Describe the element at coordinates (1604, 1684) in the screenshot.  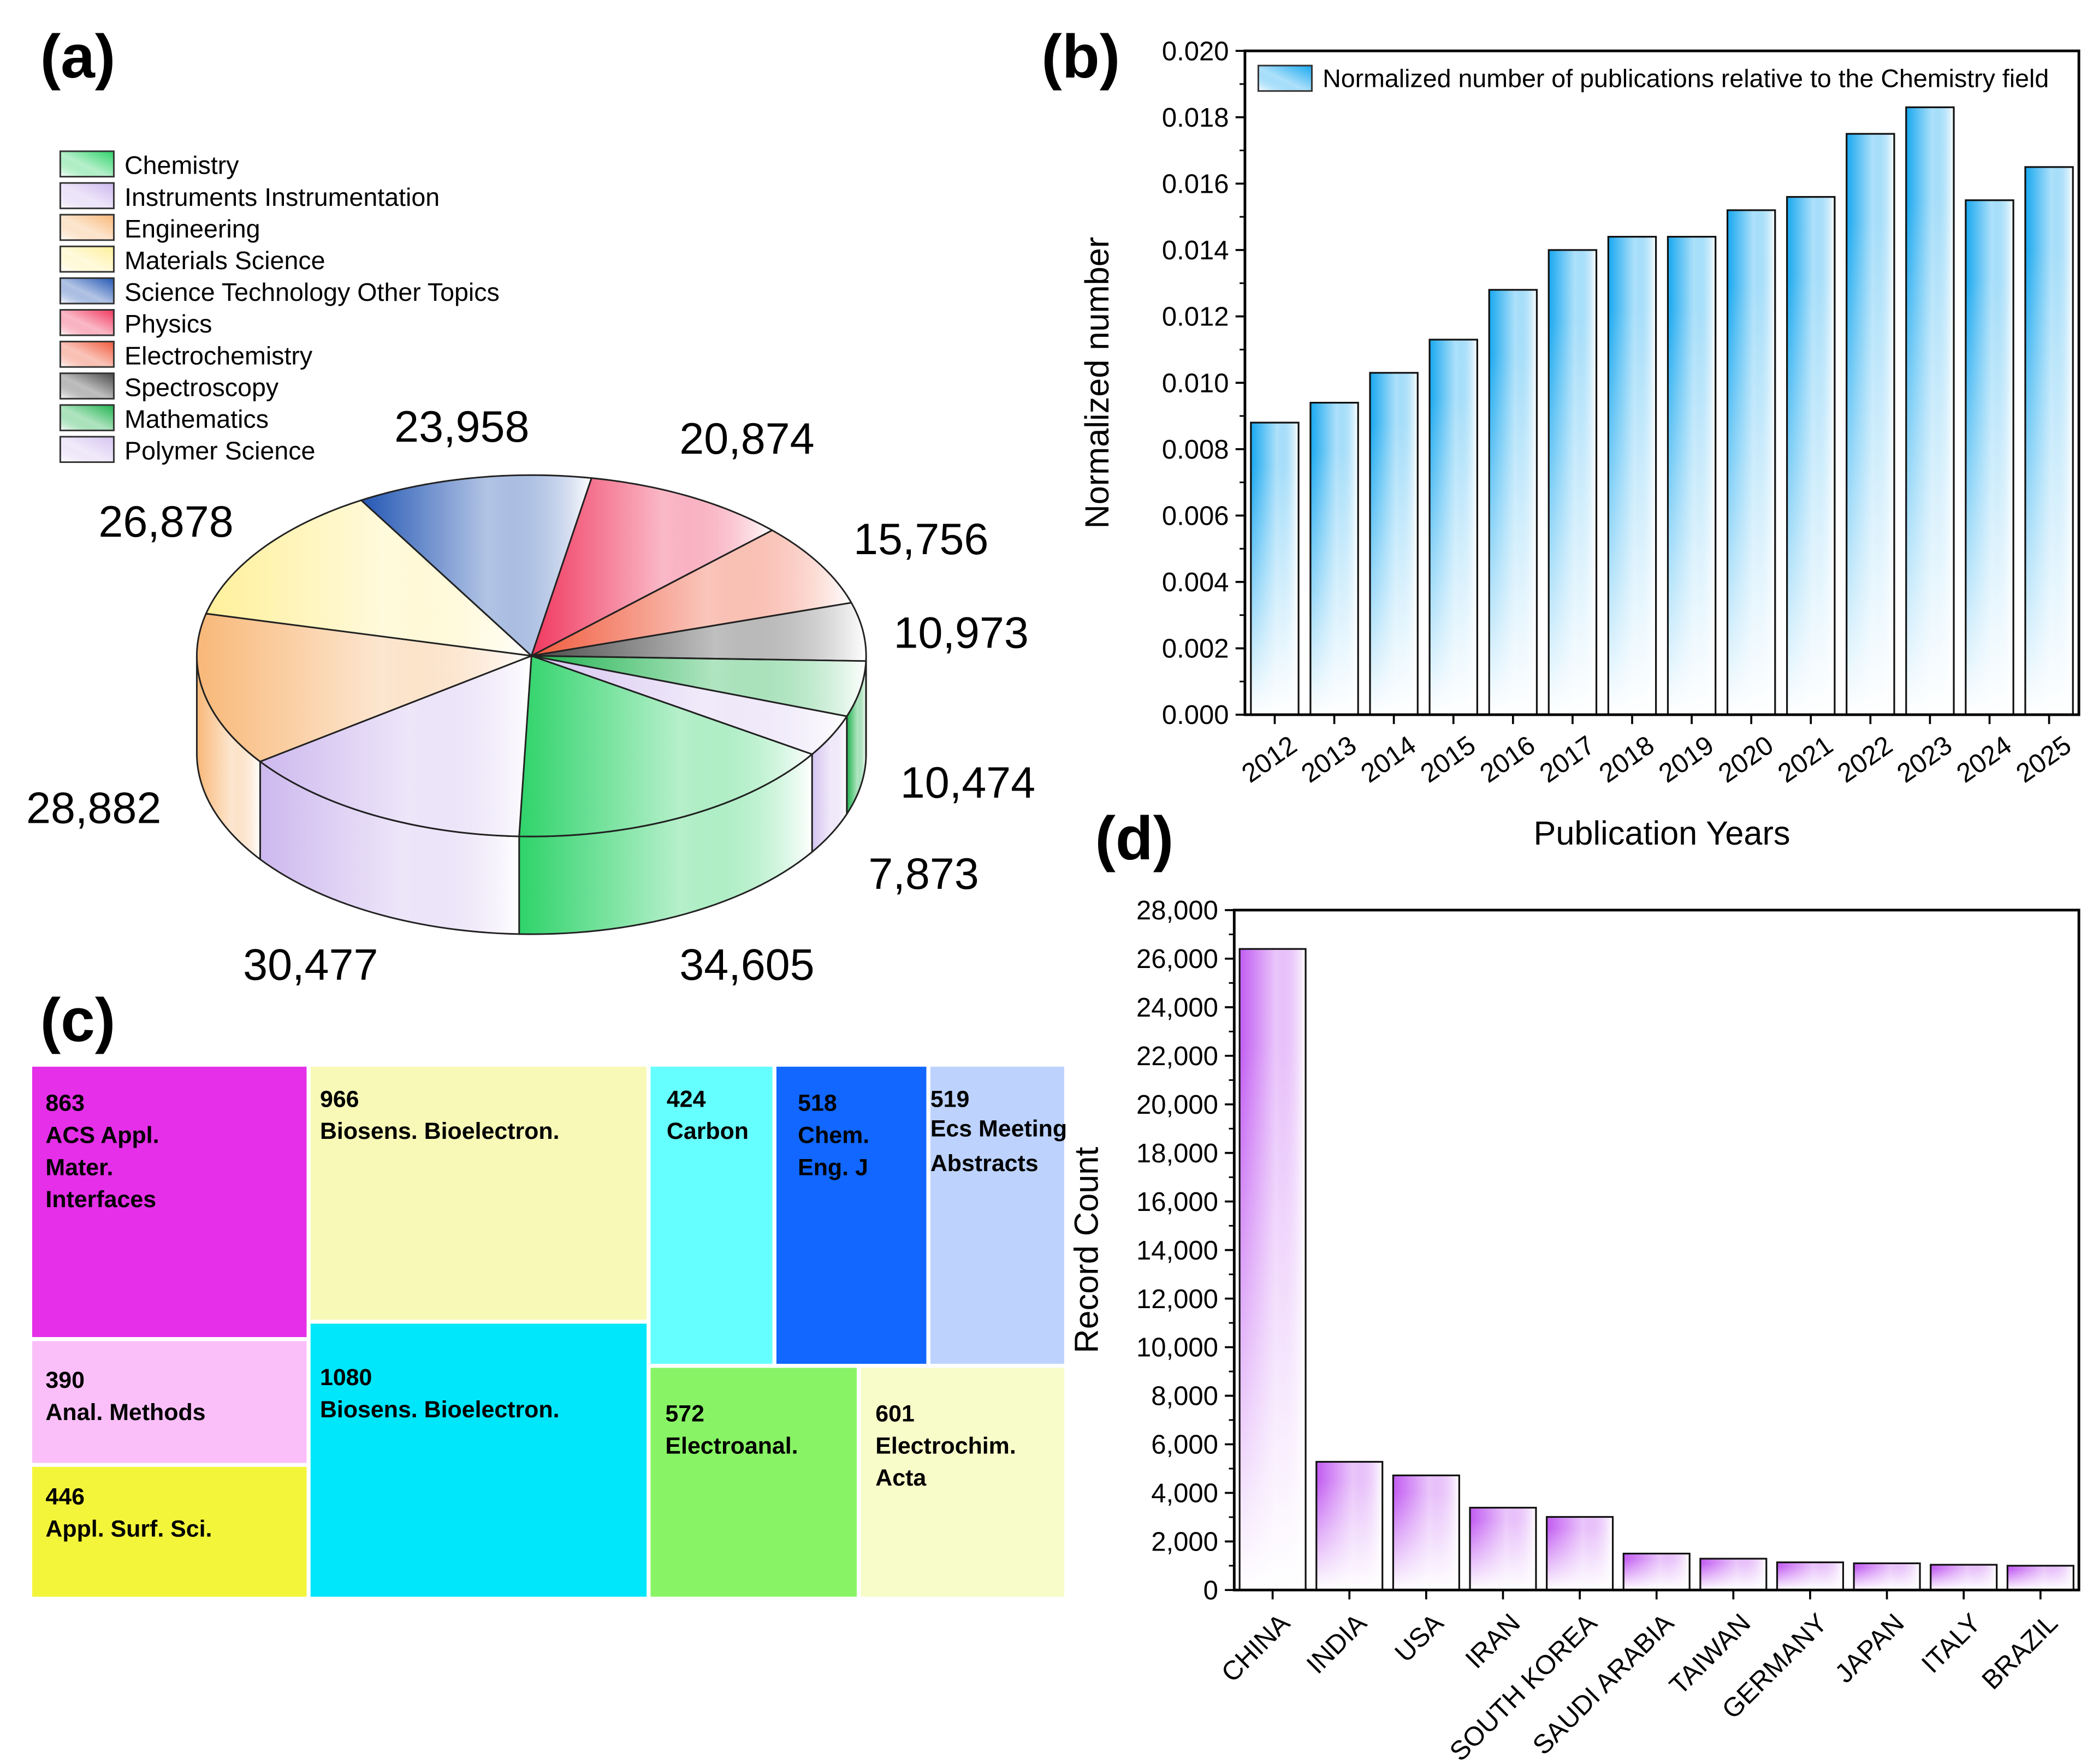
I see `x-tick-label: SAUDI ARABIA` at that location.